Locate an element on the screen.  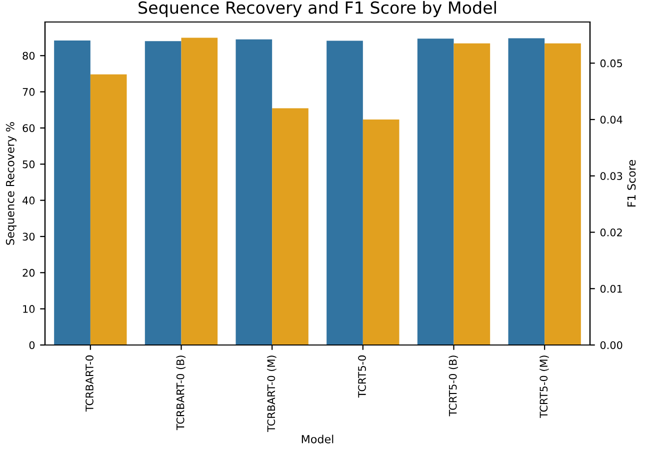
y-tick-label: 10 is located at coordinates (29, 309).